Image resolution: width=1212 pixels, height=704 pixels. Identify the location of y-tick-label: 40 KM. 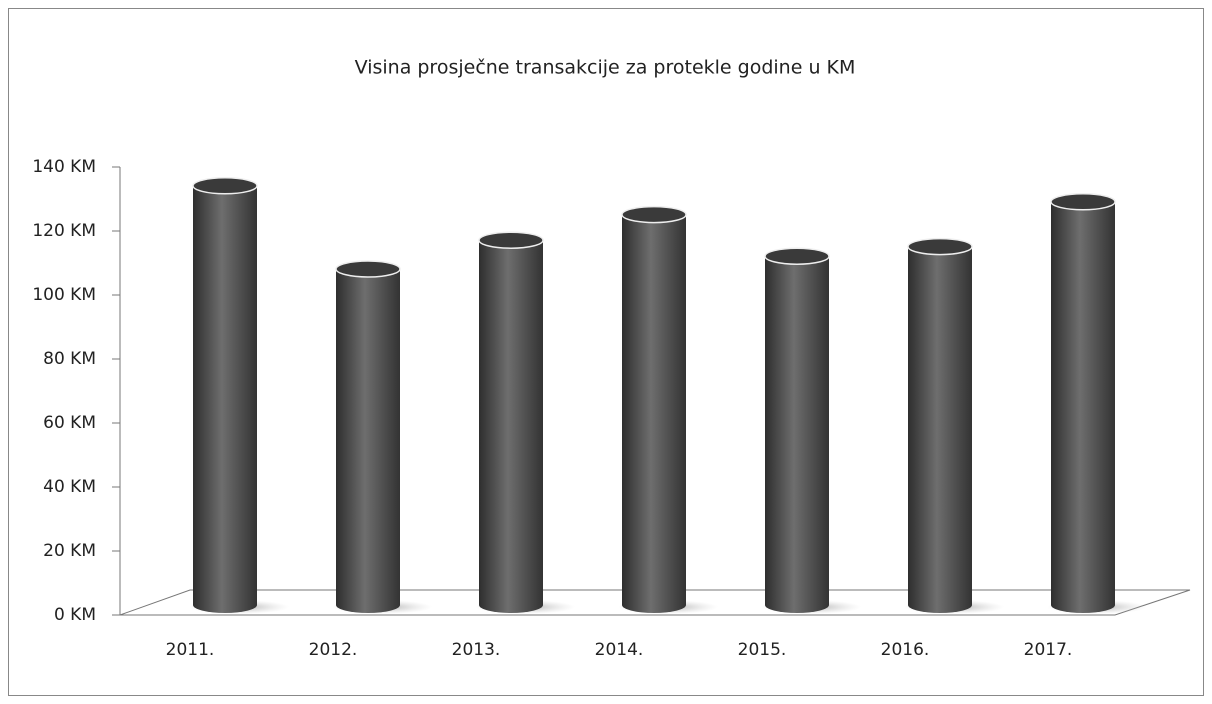
(69, 487).